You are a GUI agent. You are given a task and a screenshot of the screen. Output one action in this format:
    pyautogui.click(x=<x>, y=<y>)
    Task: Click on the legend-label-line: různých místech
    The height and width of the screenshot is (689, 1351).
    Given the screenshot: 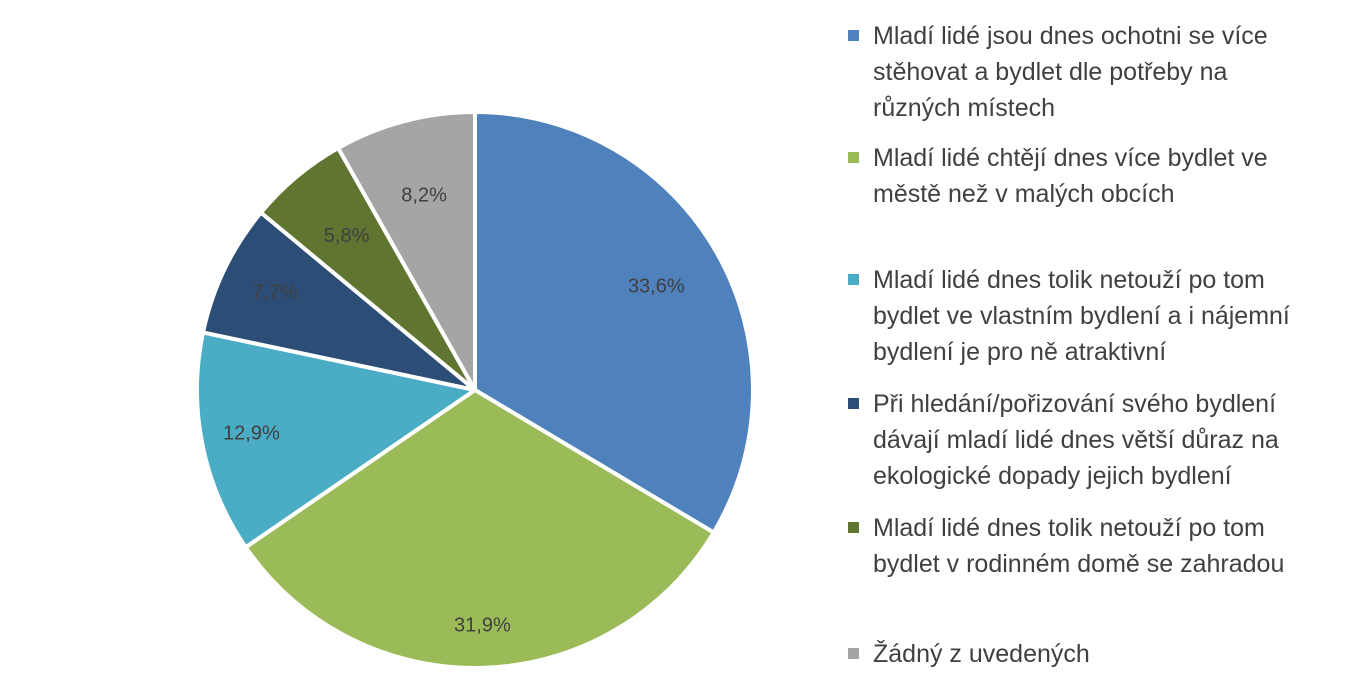 What is the action you would take?
    pyautogui.click(x=964, y=108)
    